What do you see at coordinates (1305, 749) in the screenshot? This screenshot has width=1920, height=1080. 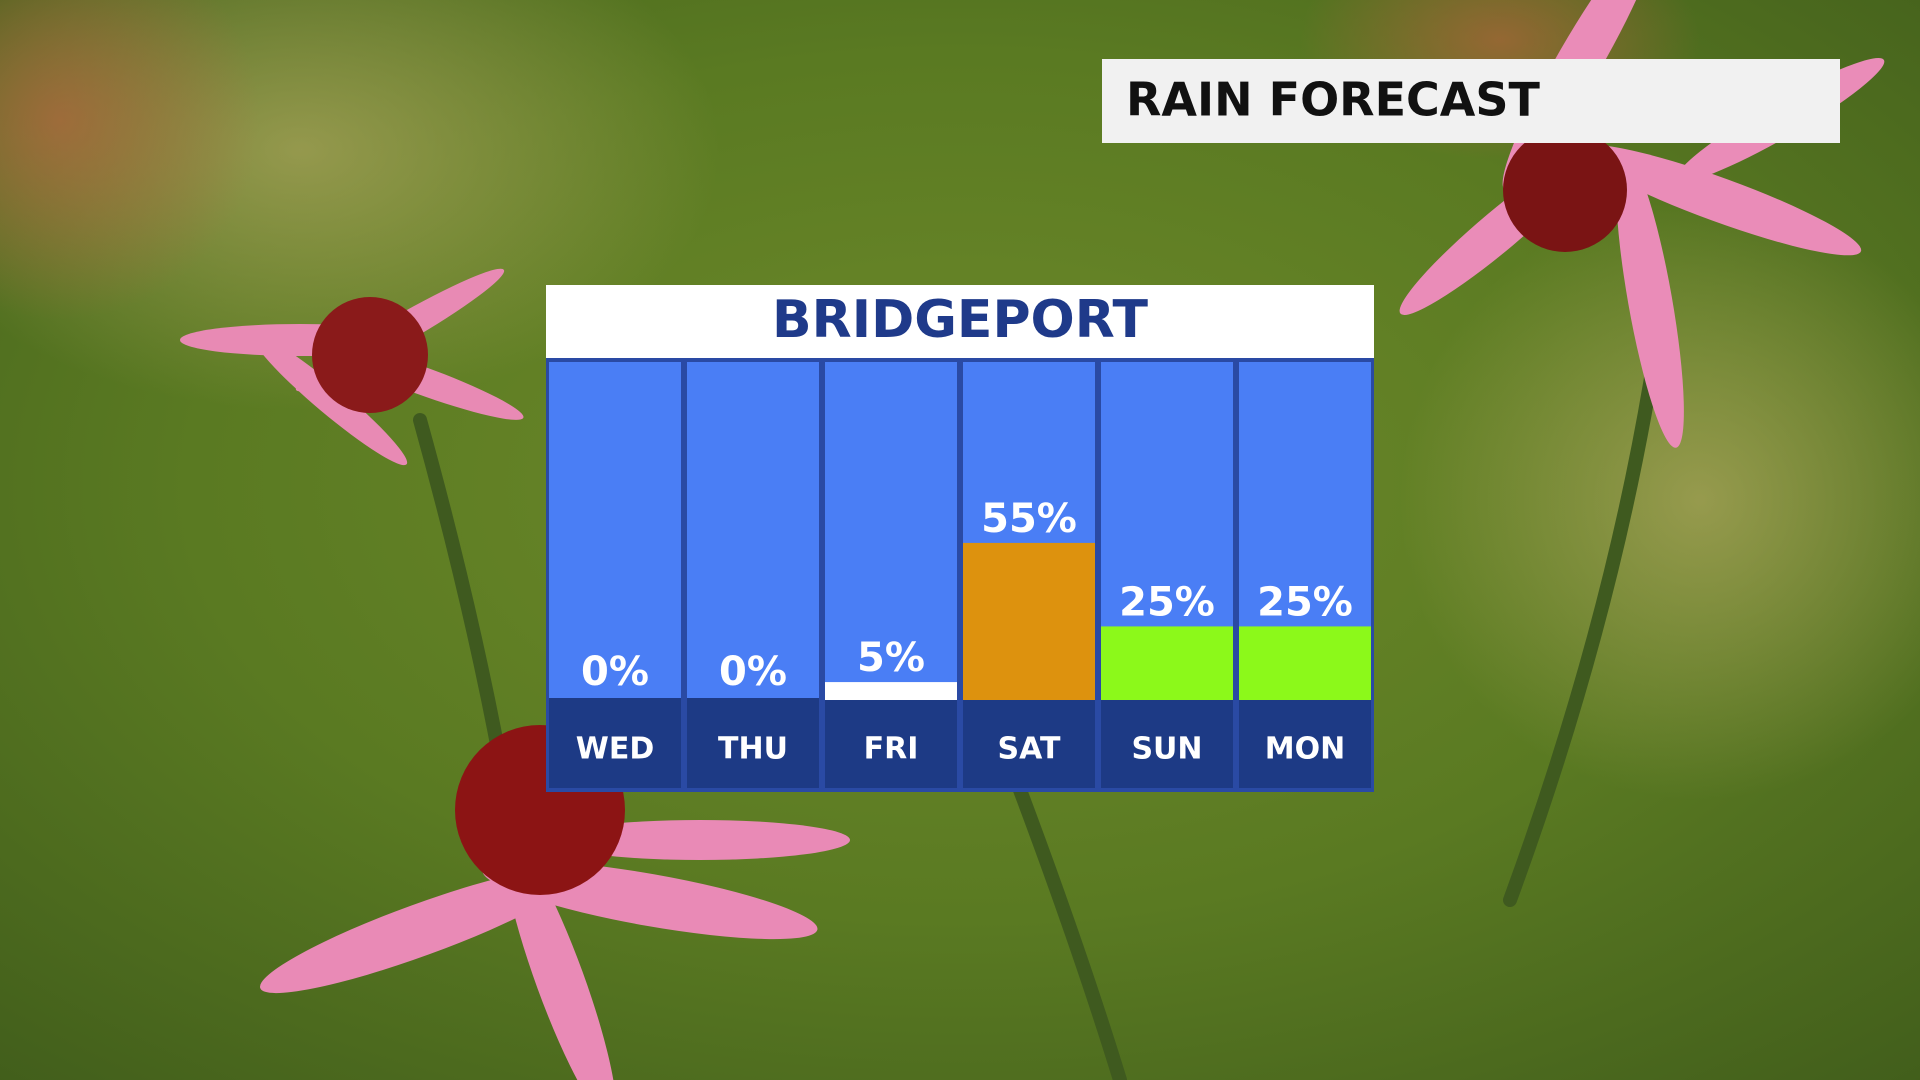 I see `x-tick-label: MON` at bounding box center [1305, 749].